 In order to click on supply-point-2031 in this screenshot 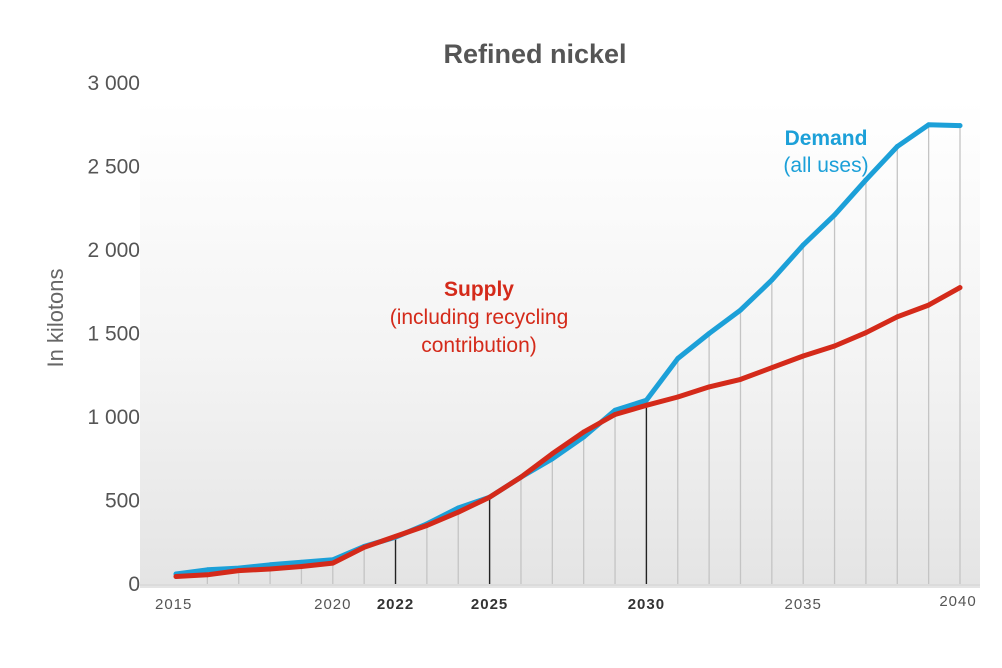, I will do `click(678, 397)`.